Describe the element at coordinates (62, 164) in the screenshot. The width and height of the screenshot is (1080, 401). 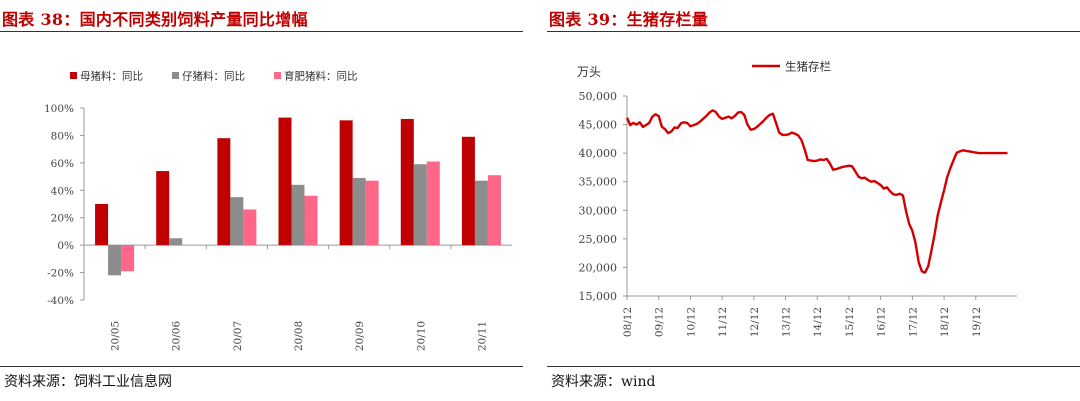
I see `y-tick-label: 60%` at that location.